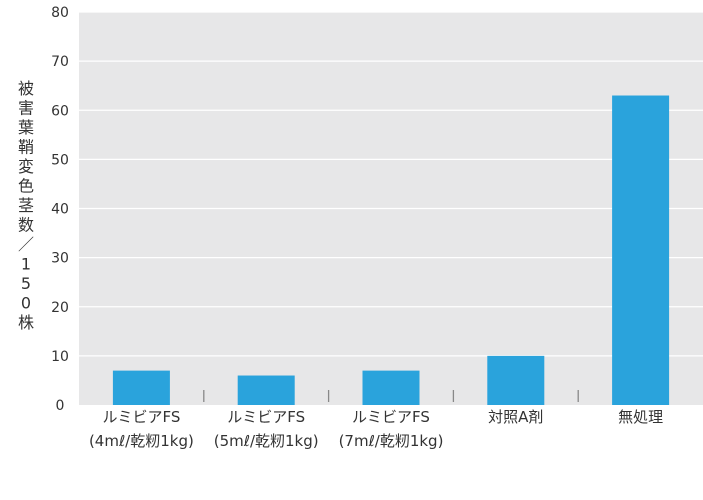  What do you see at coordinates (60, 62) in the screenshot?
I see `y-tick-label: 70` at bounding box center [60, 62].